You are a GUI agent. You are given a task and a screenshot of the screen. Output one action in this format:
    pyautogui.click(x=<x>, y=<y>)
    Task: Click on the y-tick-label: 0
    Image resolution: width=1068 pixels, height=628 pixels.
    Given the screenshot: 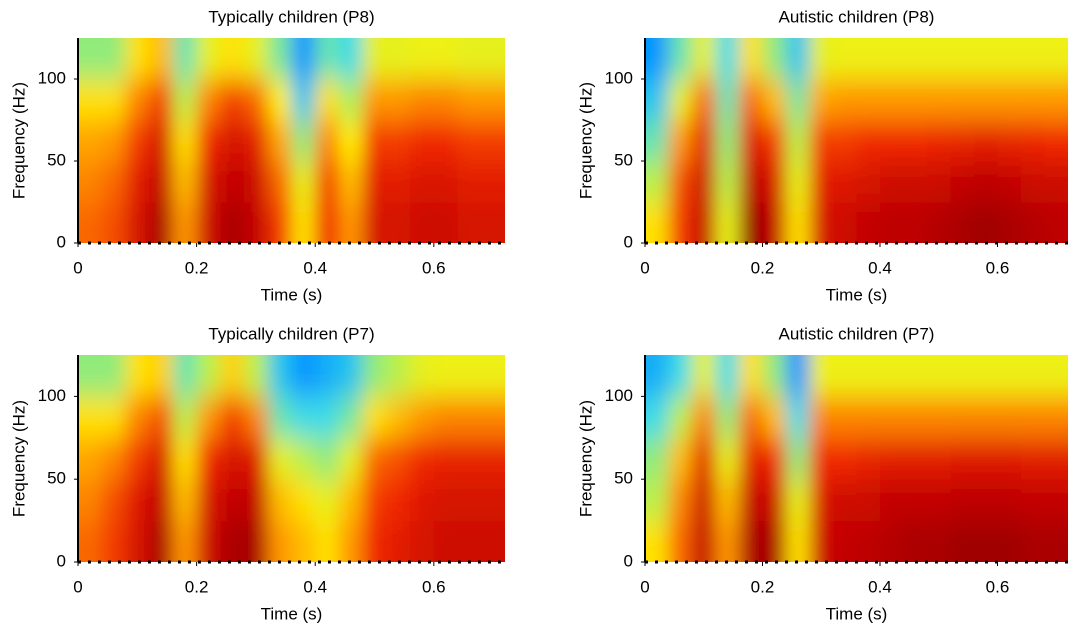 What is the action you would take?
    pyautogui.click(x=61, y=560)
    